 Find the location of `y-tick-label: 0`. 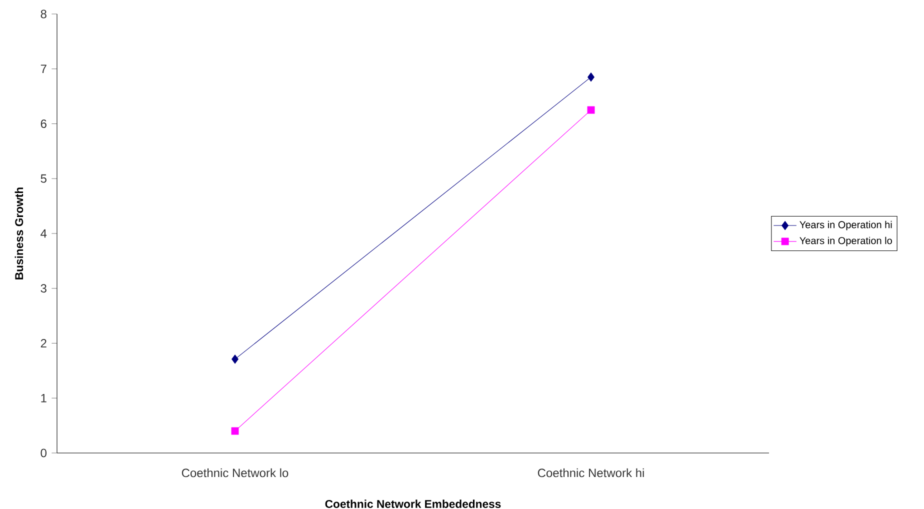

y-tick-label: 0 is located at coordinates (43, 453).